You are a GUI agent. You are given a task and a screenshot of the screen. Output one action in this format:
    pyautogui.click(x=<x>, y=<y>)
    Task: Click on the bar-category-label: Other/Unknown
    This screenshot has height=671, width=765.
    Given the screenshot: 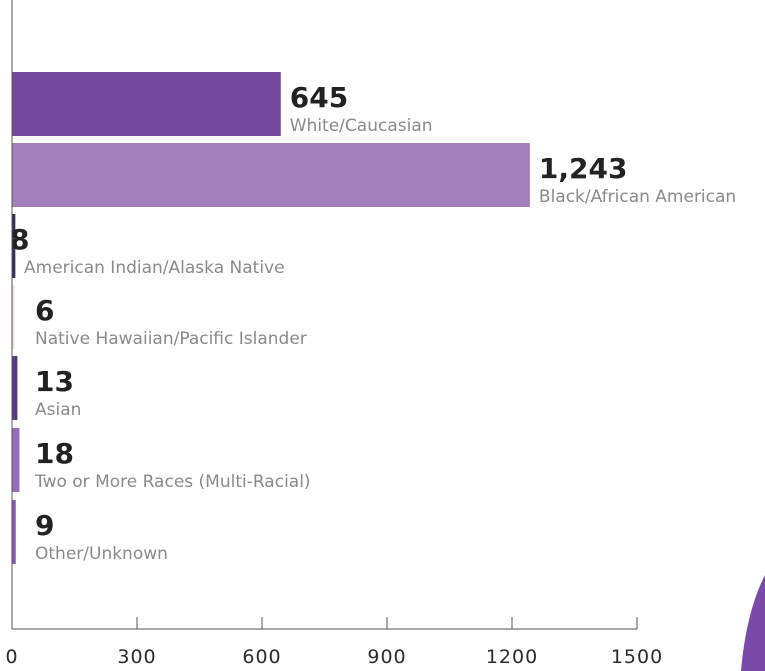 What is the action you would take?
    pyautogui.click(x=101, y=554)
    